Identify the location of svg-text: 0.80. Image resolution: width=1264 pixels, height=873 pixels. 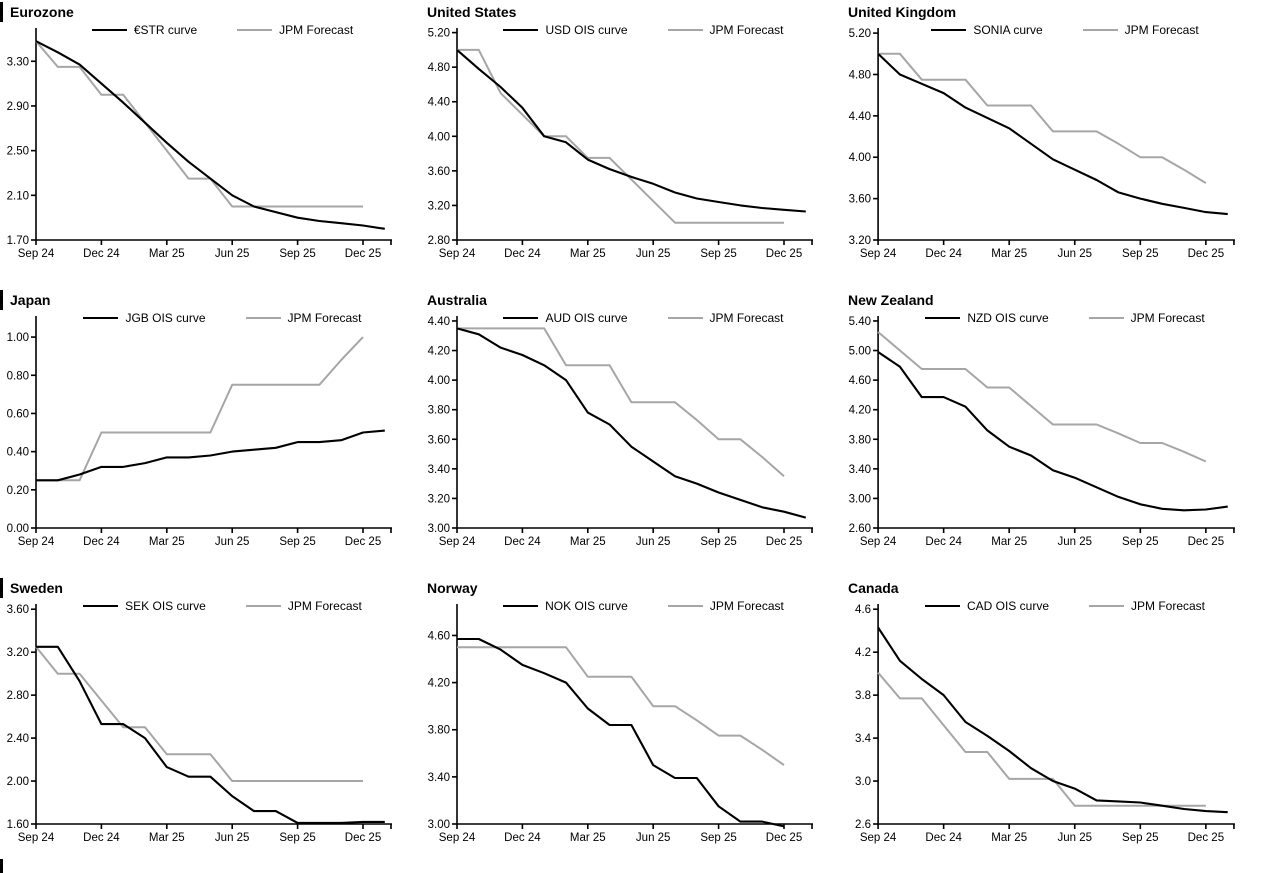
(18, 376).